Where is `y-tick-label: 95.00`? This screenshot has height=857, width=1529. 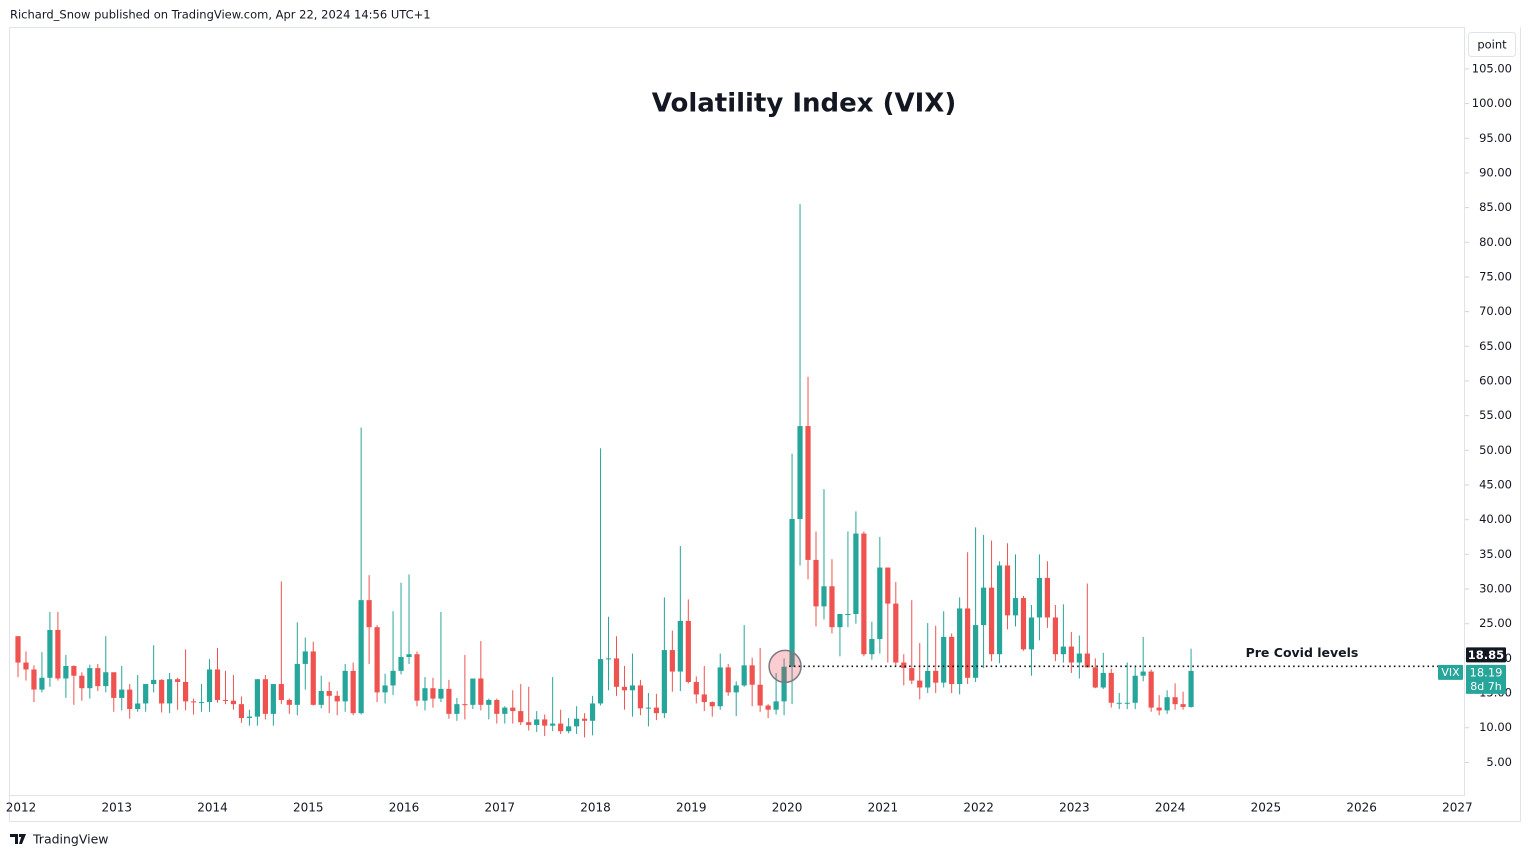 y-tick-label: 95.00 is located at coordinates (1495, 138).